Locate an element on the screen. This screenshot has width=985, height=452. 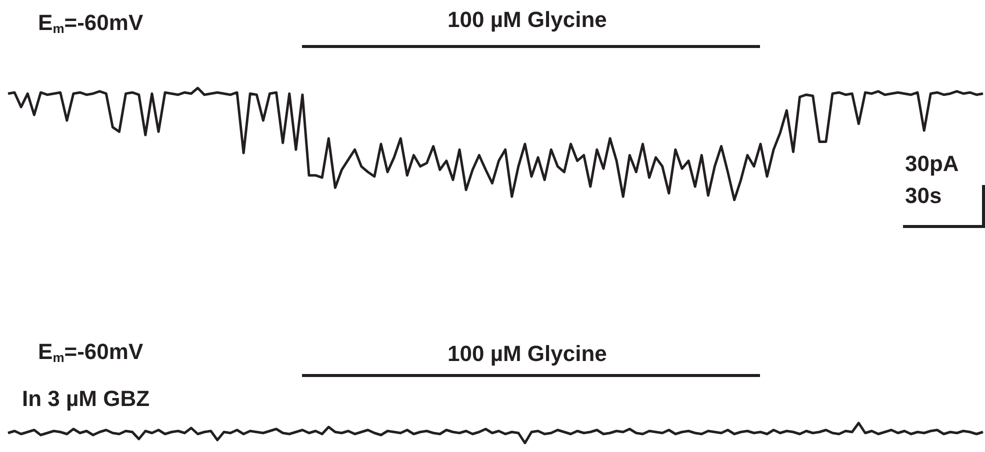
text: In 3 µM GBZ is located at coordinates (86, 398).